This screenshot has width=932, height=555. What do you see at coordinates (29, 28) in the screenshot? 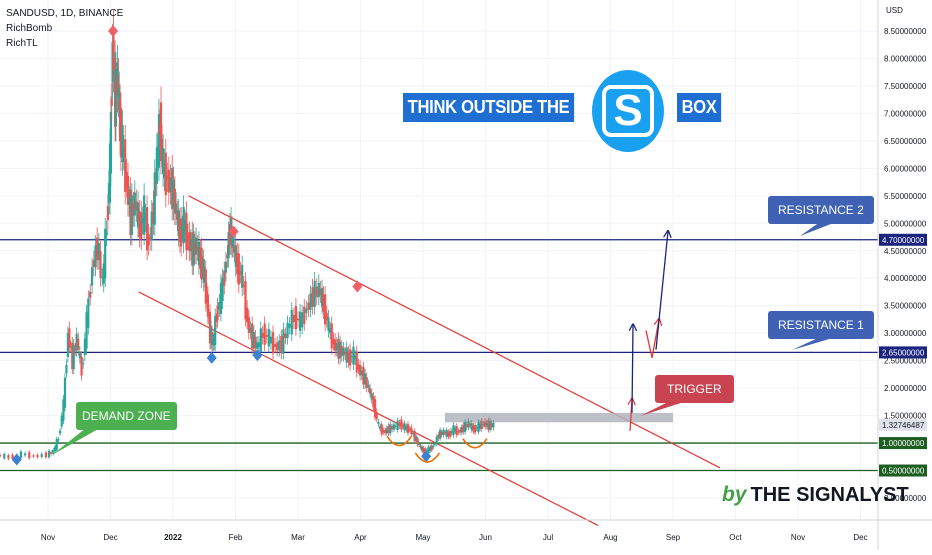
I see `indicator-richbomb: RichBomb` at bounding box center [29, 28].